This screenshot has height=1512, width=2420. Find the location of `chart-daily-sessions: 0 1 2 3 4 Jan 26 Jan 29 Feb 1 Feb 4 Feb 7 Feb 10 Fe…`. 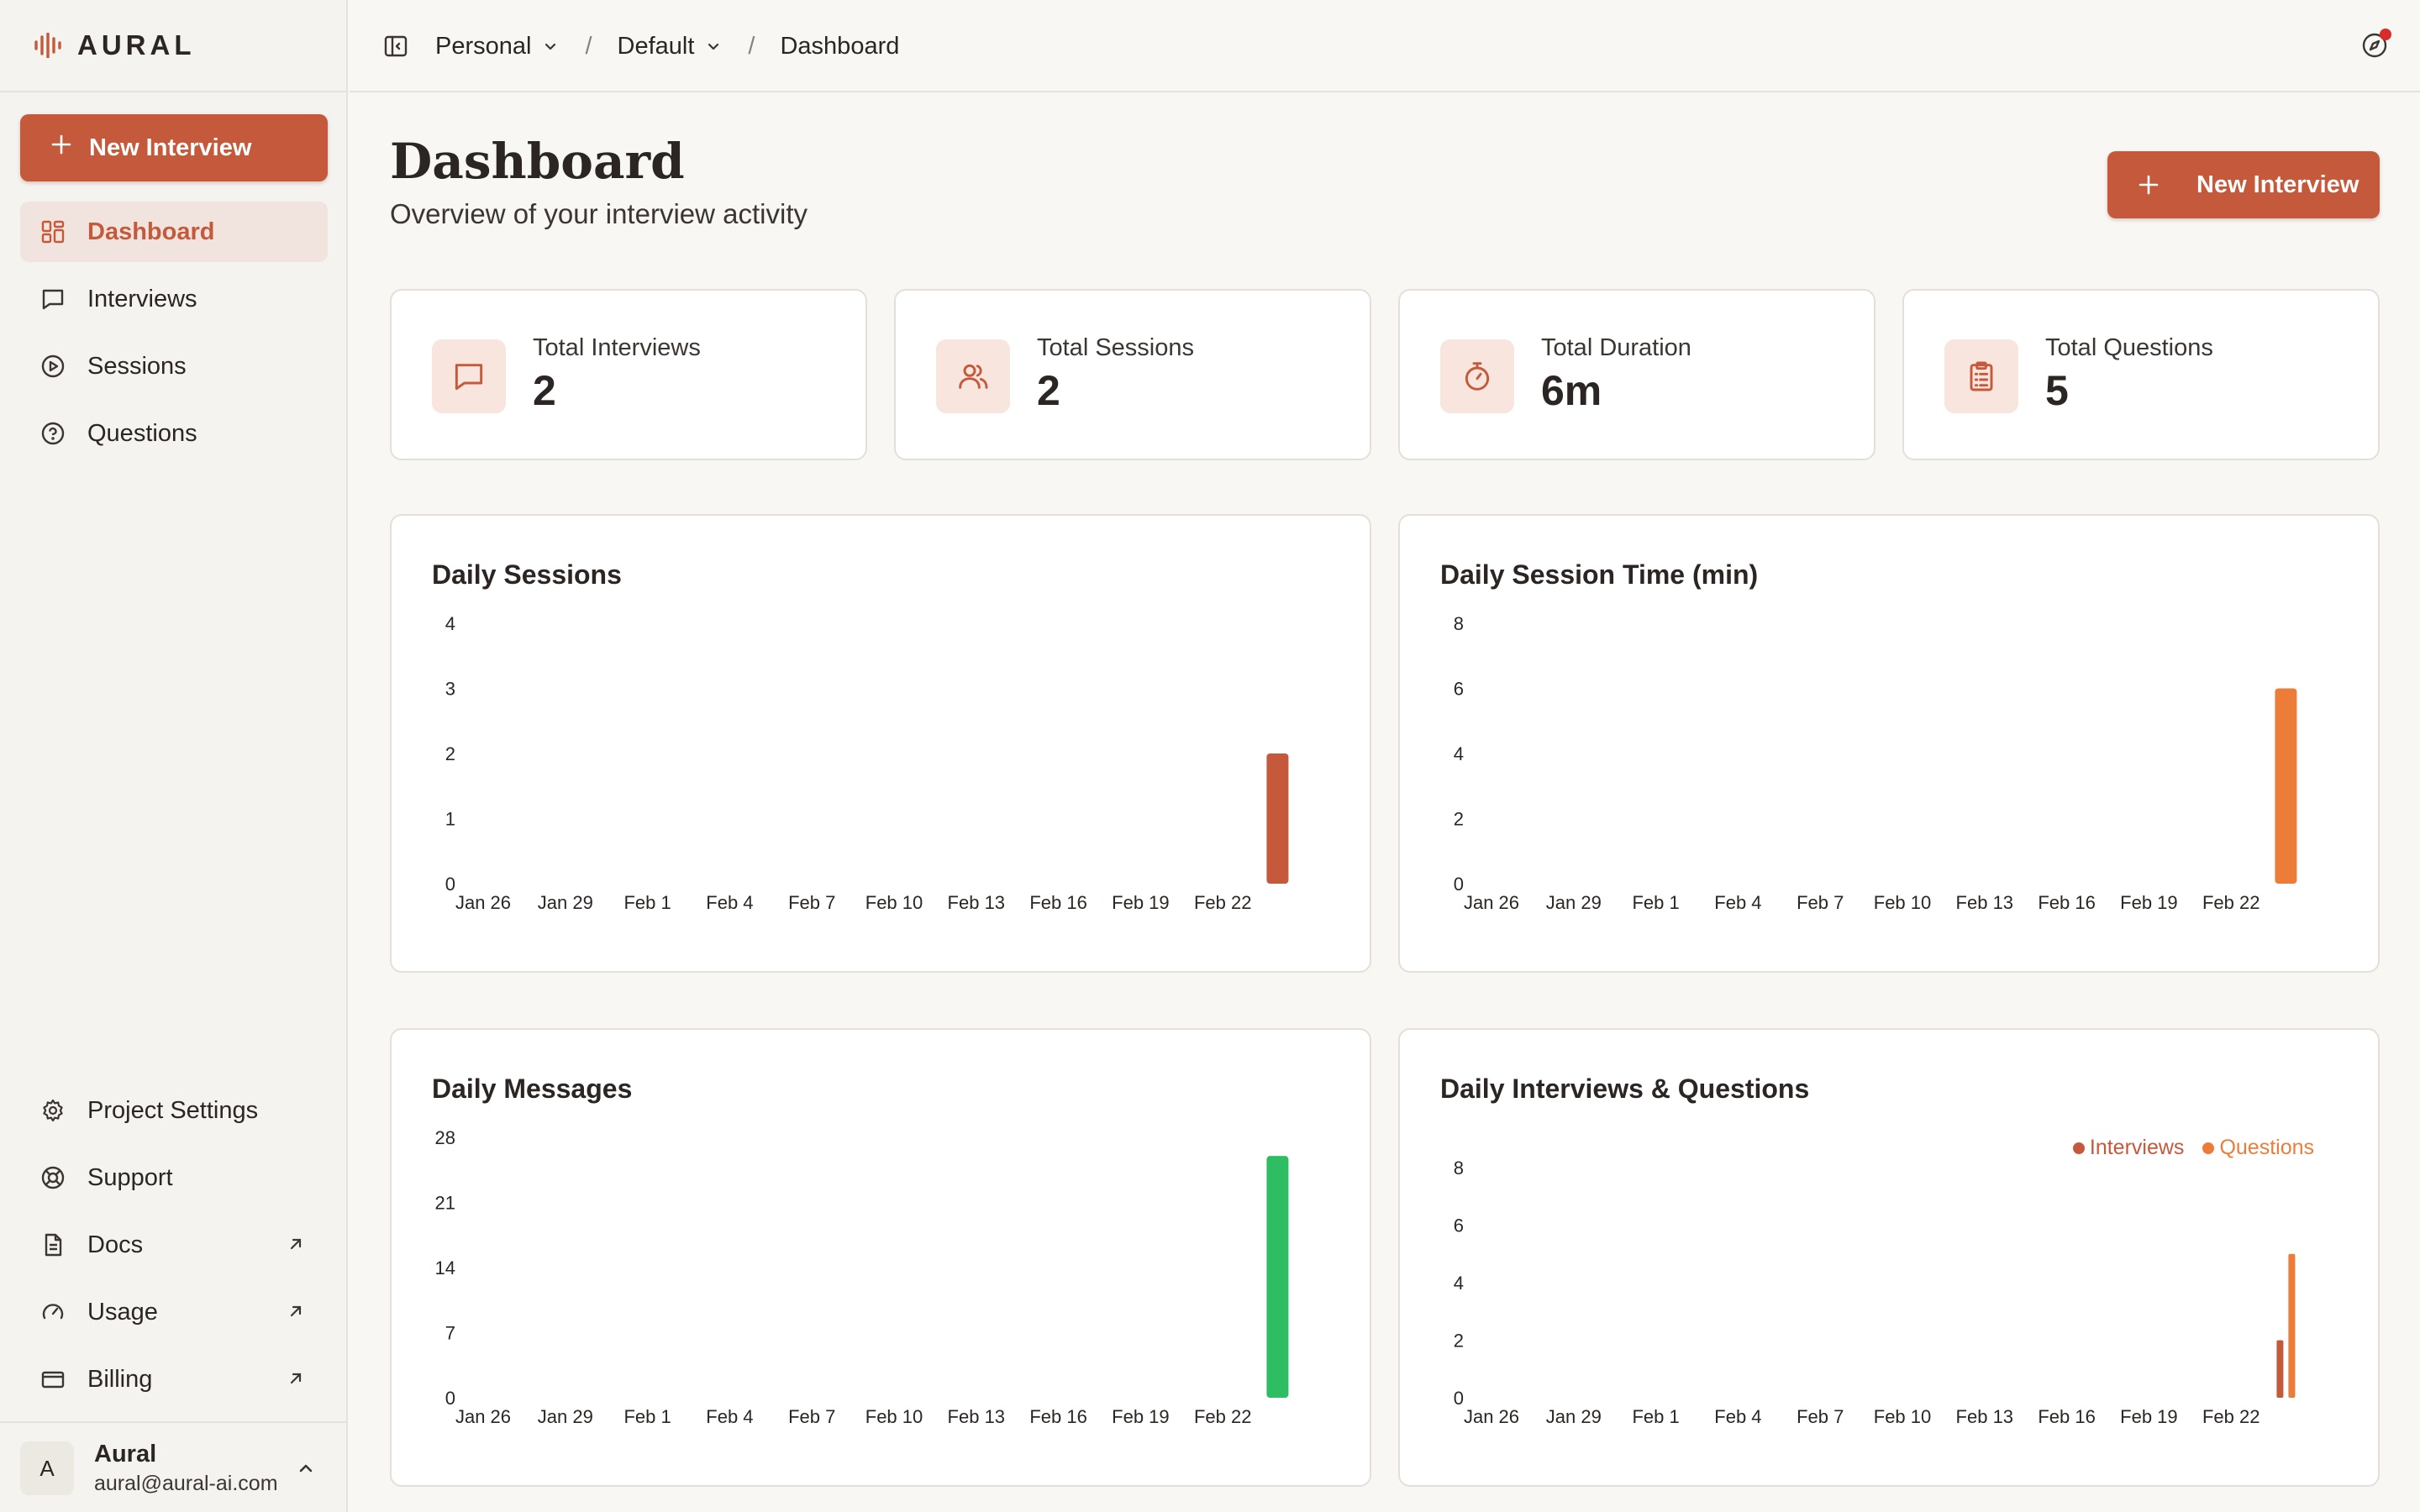

chart-daily-sessions: 0 1 2 3 4 Jan 26 Jan 29 Feb 1 Feb 4 Feb 7 Feb 10 Fe… is located at coordinates (867, 763).